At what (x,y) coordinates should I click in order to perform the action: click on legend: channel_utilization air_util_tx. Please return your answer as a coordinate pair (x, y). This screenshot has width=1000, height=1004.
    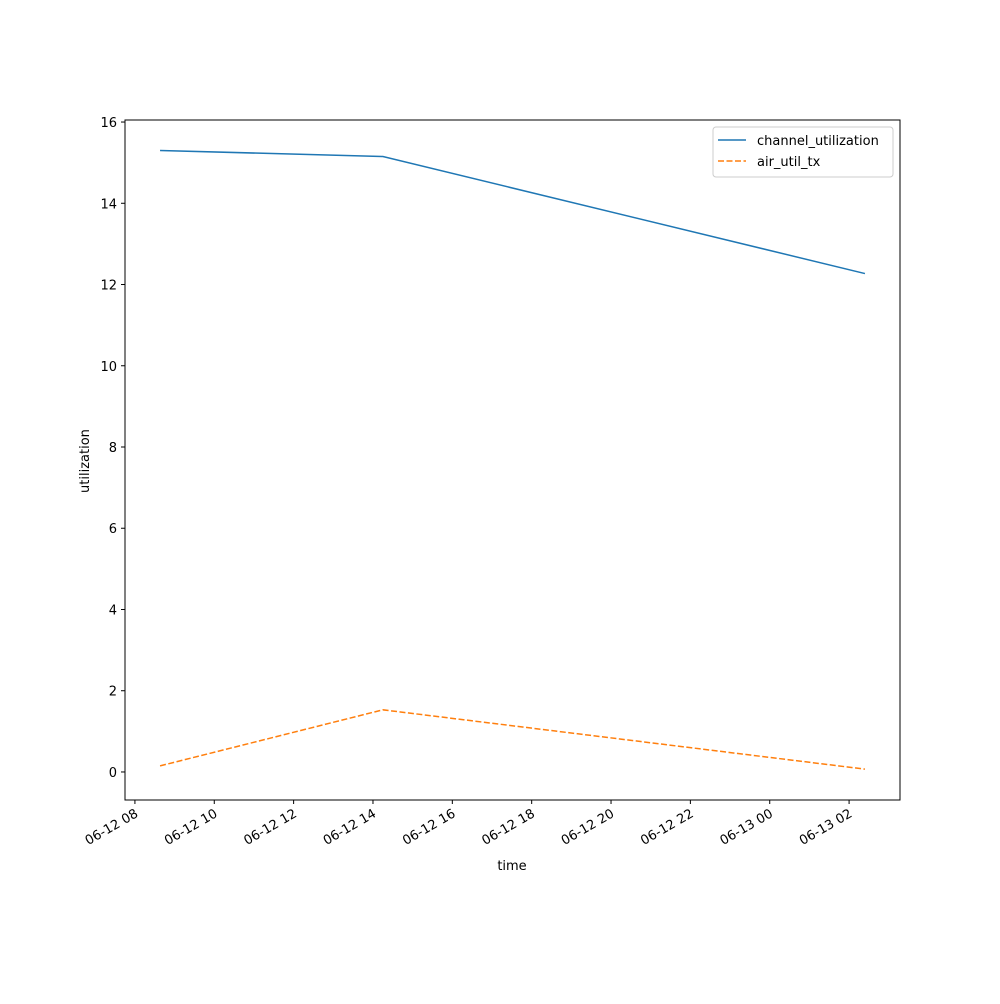
    Looking at the image, I should click on (803, 152).